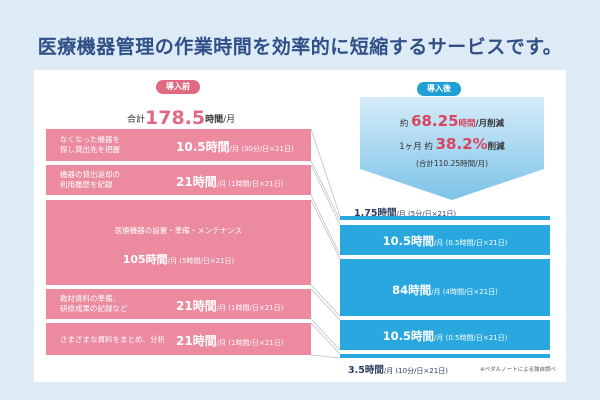 The image size is (600, 400). Describe the element at coordinates (300, 47) in the screenshot. I see `page-title: 医療機器管理の作業時間を効率的に短縮するサービスです。` at that location.